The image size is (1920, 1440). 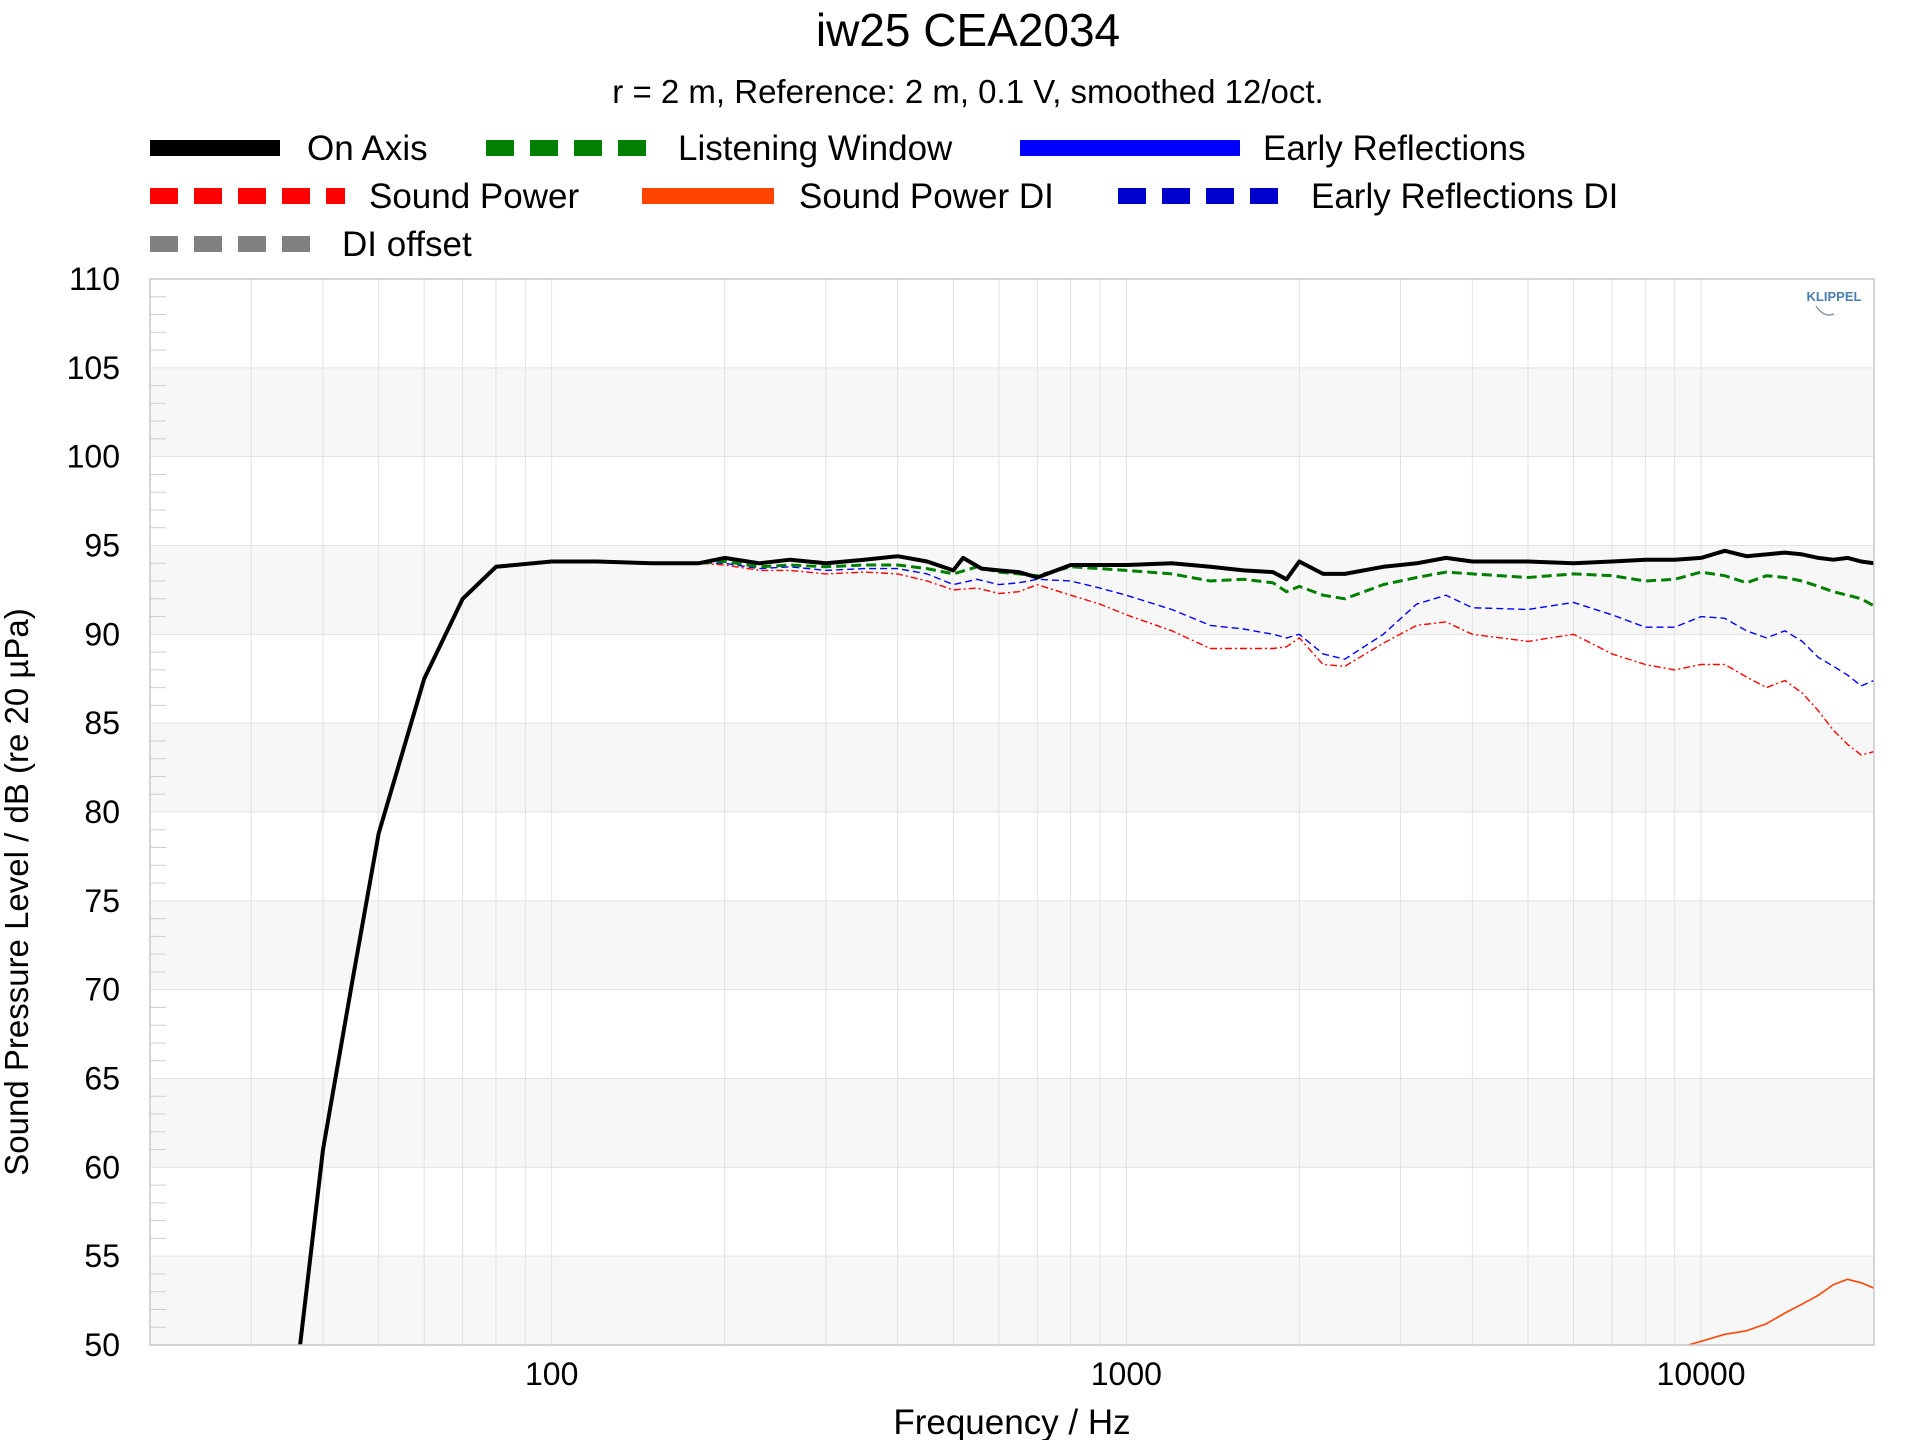 I want to click on legend-label: Sound Power DI, so click(x=926, y=196).